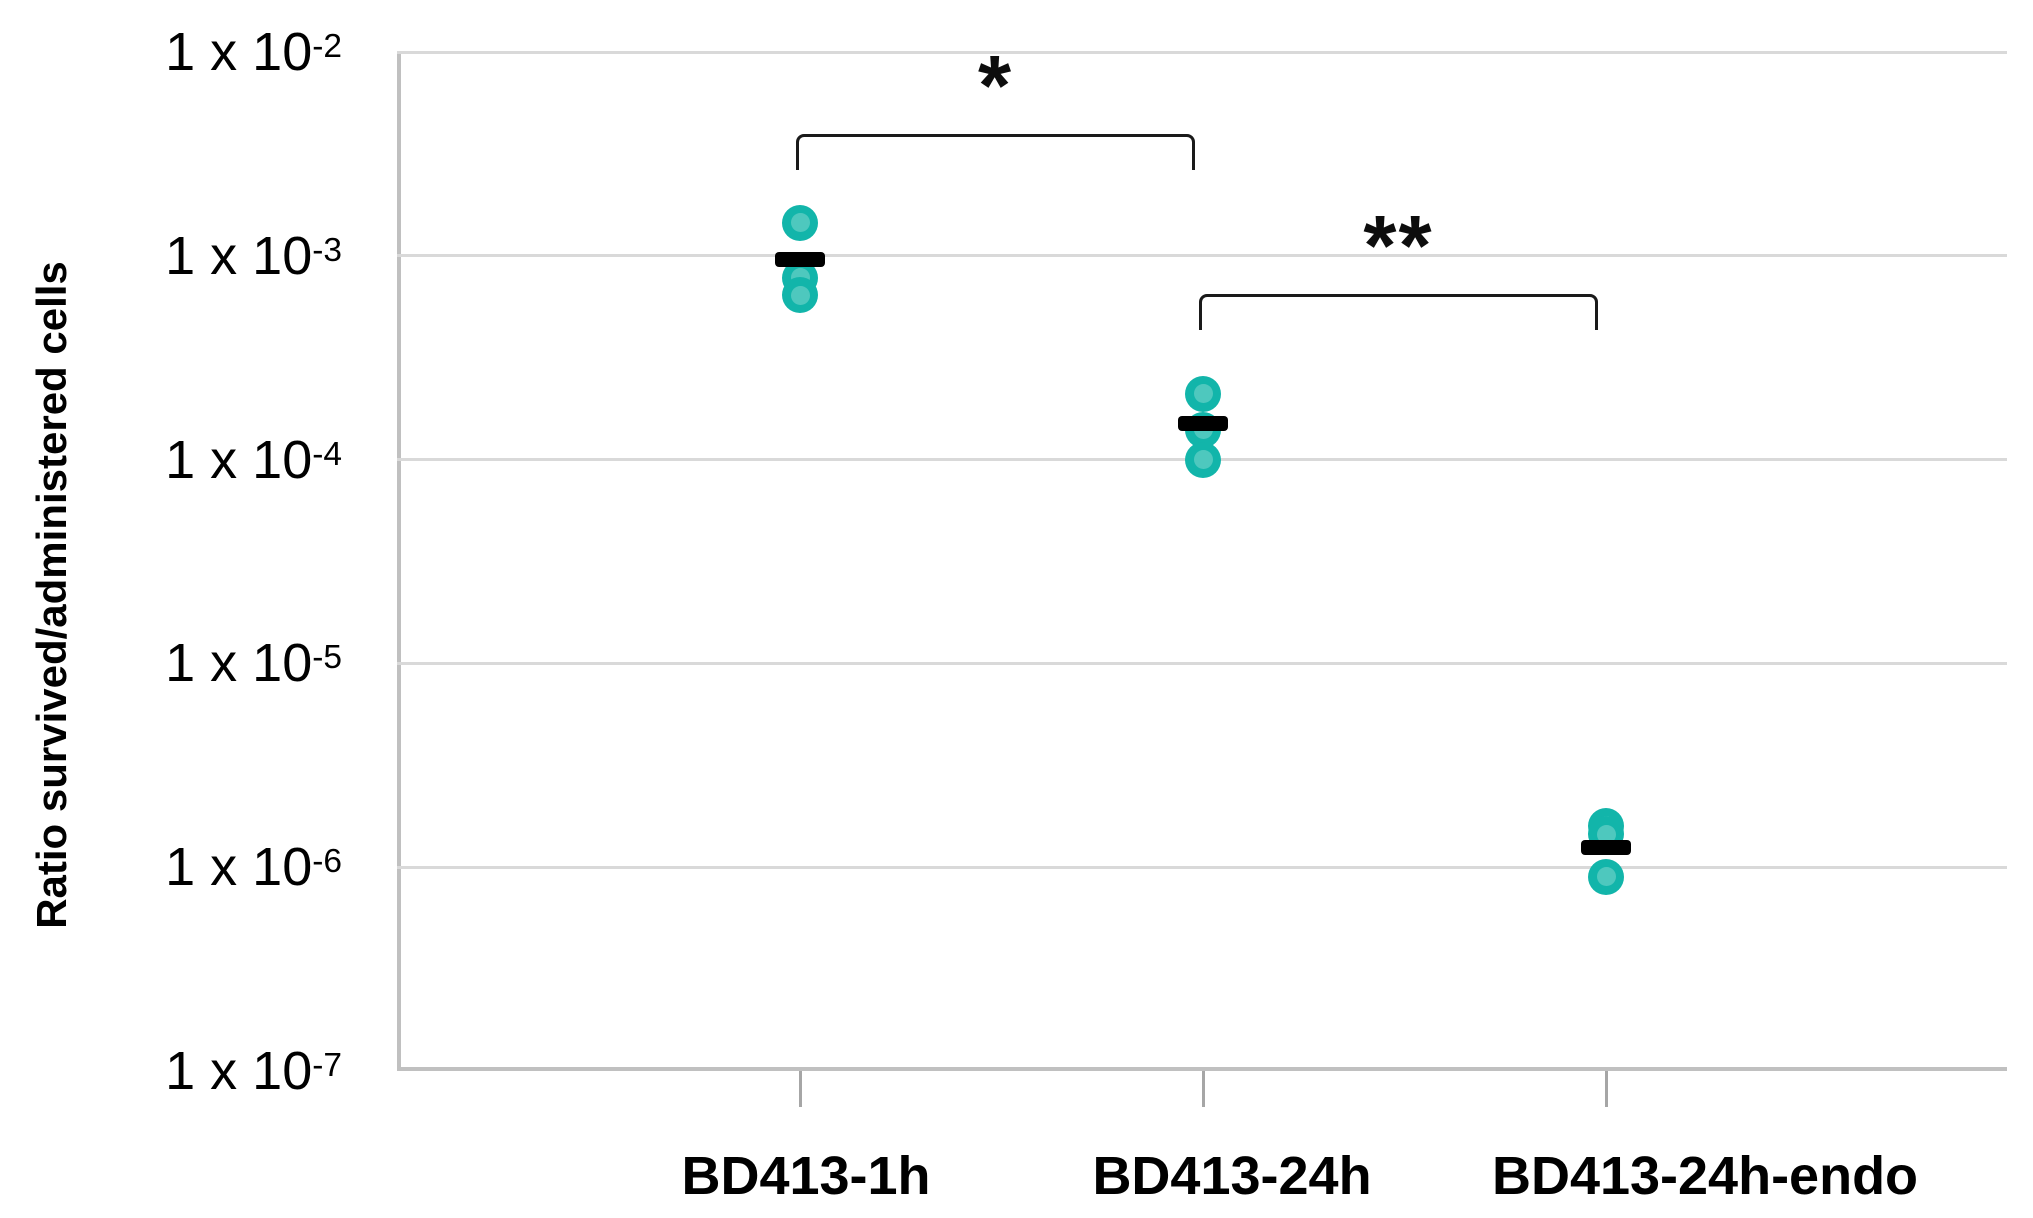 The height and width of the screenshot is (1218, 2033). What do you see at coordinates (253, 867) in the screenshot?
I see `y-tick-label: 1 x 10 -6` at bounding box center [253, 867].